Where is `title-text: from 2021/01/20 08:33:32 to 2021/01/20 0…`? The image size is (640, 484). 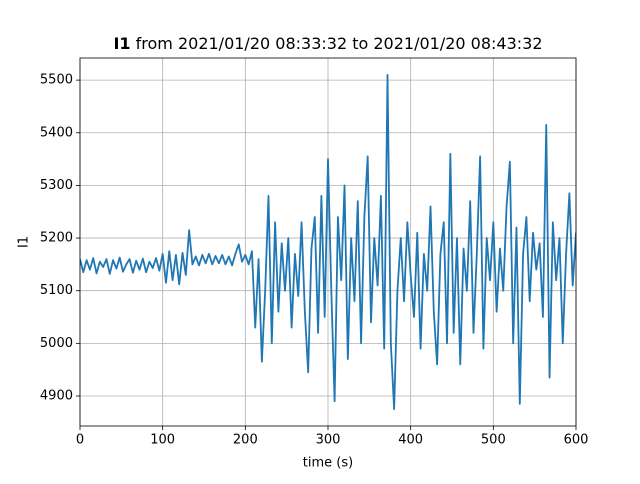
title-text: from 2021/01/20 08:33:32 to 2021/01/20 0… is located at coordinates (339, 43).